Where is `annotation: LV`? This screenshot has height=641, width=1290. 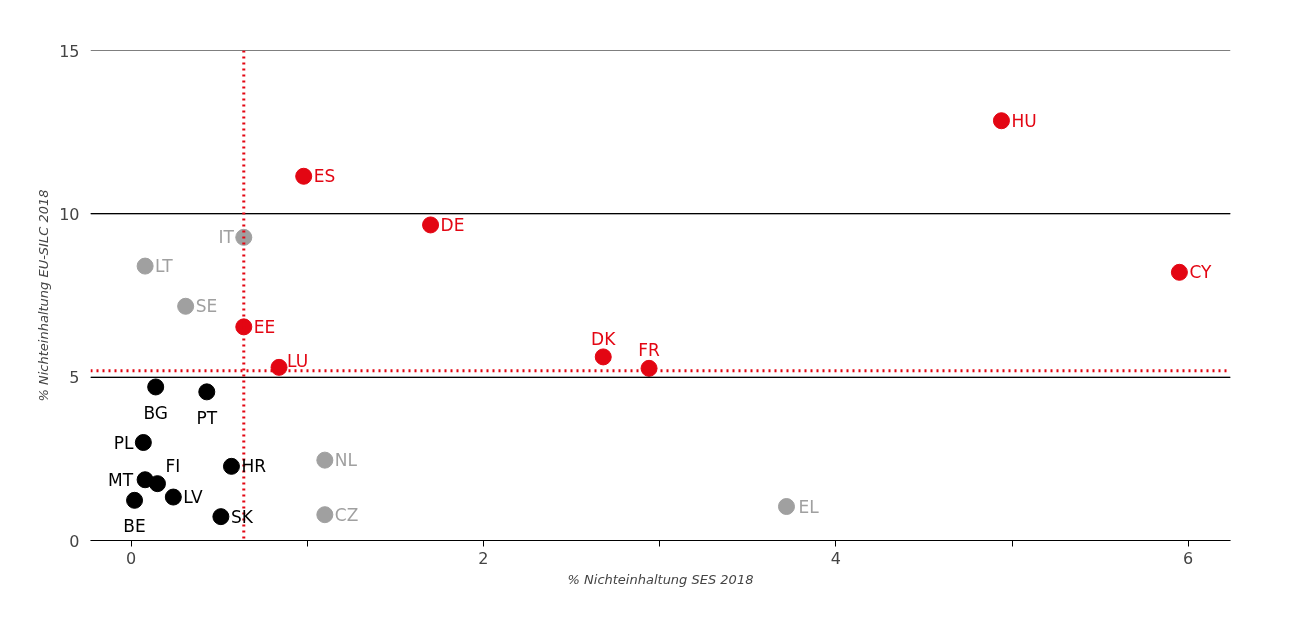 annotation: LV is located at coordinates (193, 497).